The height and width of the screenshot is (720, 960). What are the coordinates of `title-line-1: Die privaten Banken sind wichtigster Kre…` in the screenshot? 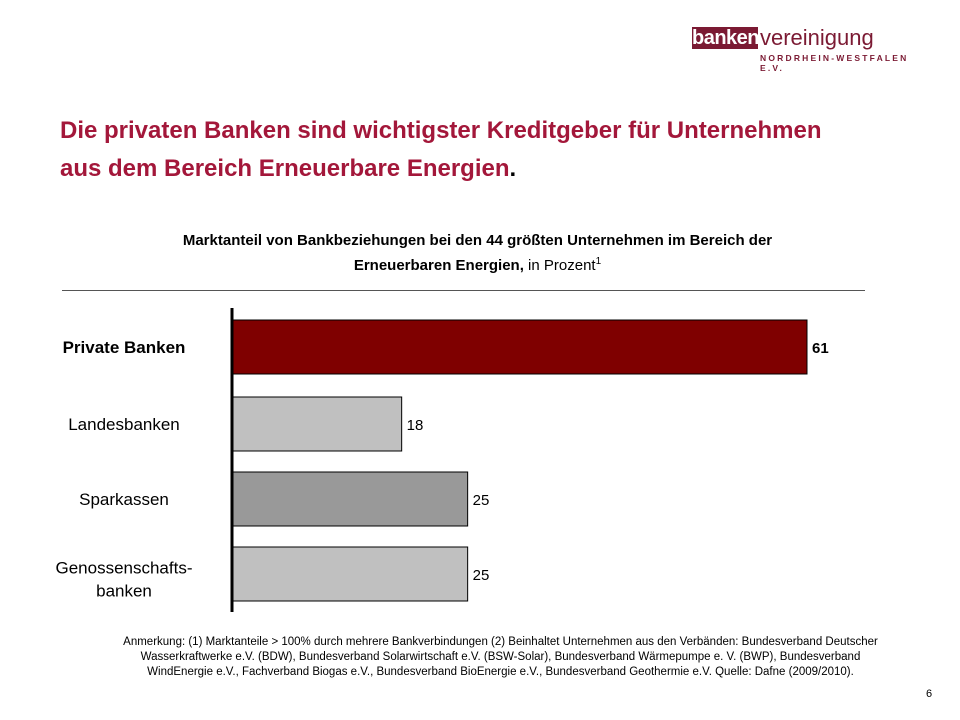 It's located at (441, 130).